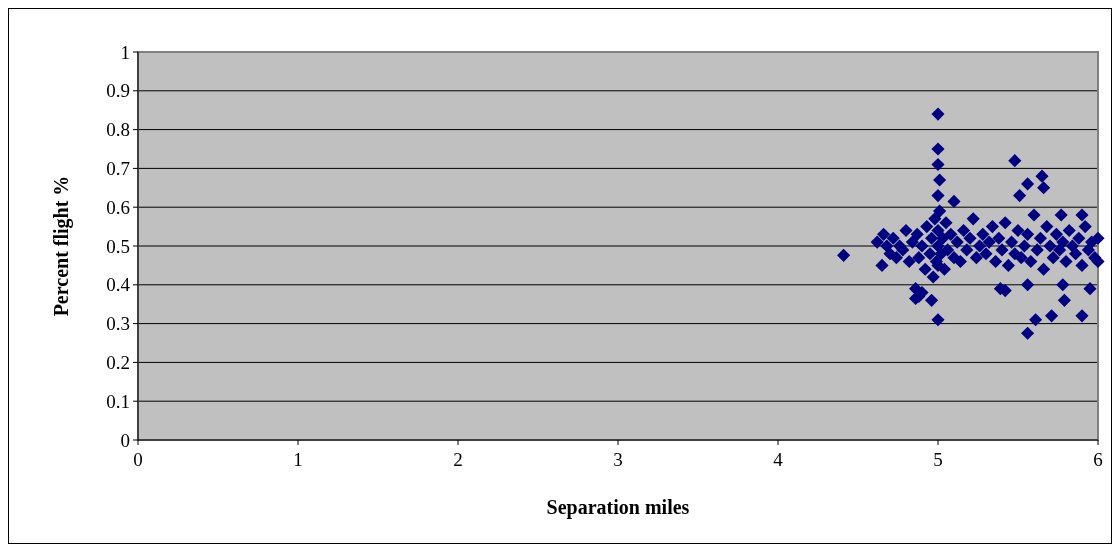 The image size is (1120, 552). Describe the element at coordinates (118, 169) in the screenshot. I see `y-tick-label: 0.7` at that location.